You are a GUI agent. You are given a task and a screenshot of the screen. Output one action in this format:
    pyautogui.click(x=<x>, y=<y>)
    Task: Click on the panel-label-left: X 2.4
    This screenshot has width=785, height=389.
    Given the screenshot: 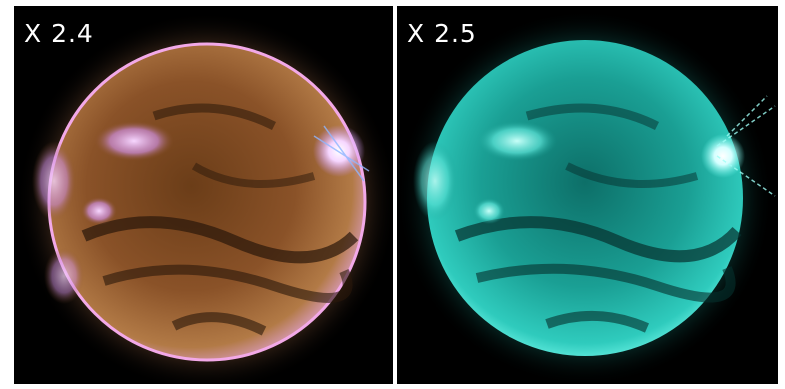 What is the action you would take?
    pyautogui.click(x=59, y=33)
    